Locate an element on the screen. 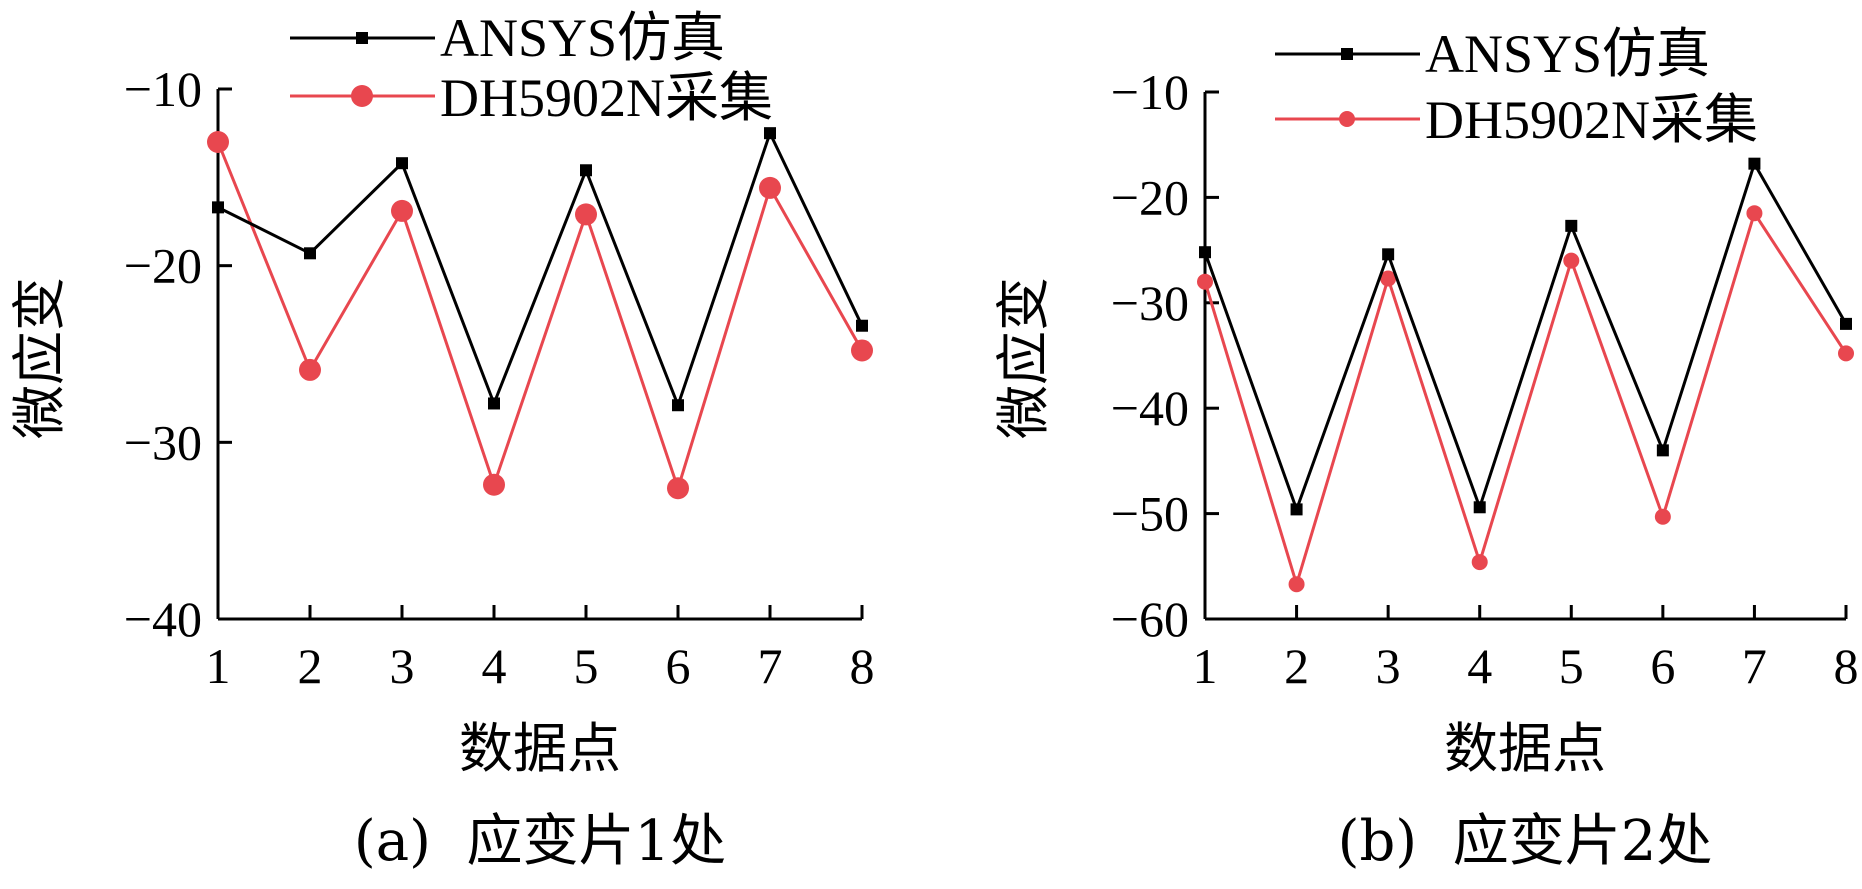 This screenshot has width=1862, height=889. chart-a-series-line-dh5902n is located at coordinates (540, 317).